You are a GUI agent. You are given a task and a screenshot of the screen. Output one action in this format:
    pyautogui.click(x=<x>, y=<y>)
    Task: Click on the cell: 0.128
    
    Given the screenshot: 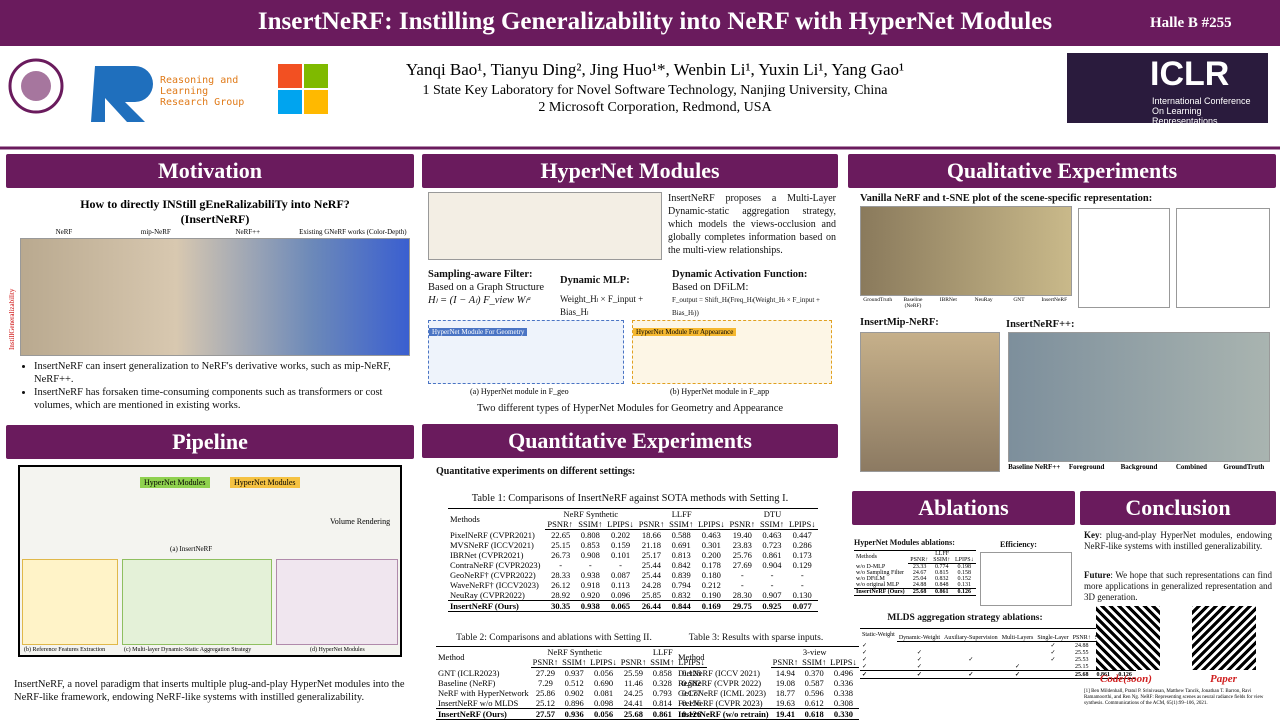 What is the action you would take?
    pyautogui.click(x=692, y=673)
    